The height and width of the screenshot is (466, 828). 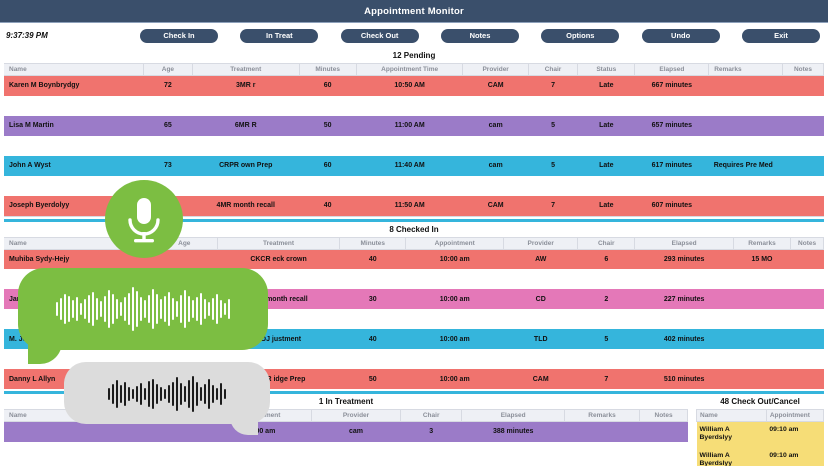 I want to click on cell-chair: 5, so click(x=553, y=125).